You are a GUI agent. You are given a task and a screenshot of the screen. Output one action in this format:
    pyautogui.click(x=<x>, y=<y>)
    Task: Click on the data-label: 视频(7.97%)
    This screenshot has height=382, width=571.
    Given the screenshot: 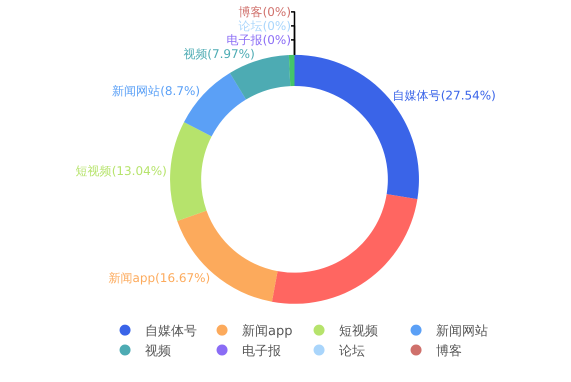 What is the action you would take?
    pyautogui.click(x=219, y=53)
    